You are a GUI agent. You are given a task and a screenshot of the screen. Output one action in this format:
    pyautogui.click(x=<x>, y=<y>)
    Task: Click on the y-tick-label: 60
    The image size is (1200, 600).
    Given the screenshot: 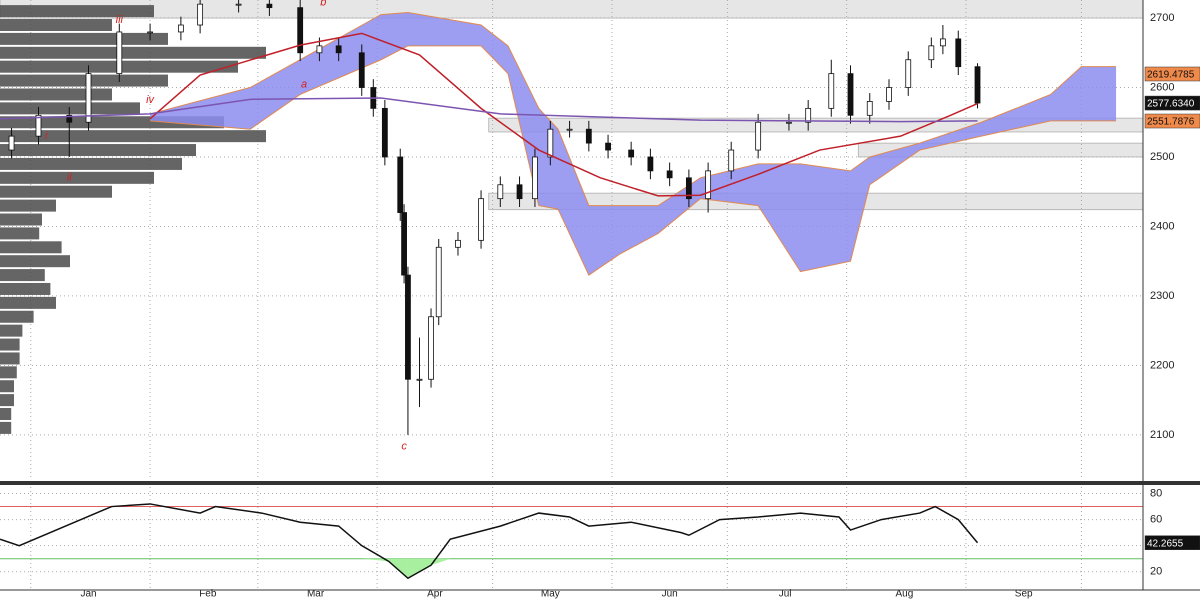 What is the action you would take?
    pyautogui.click(x=1156, y=520)
    